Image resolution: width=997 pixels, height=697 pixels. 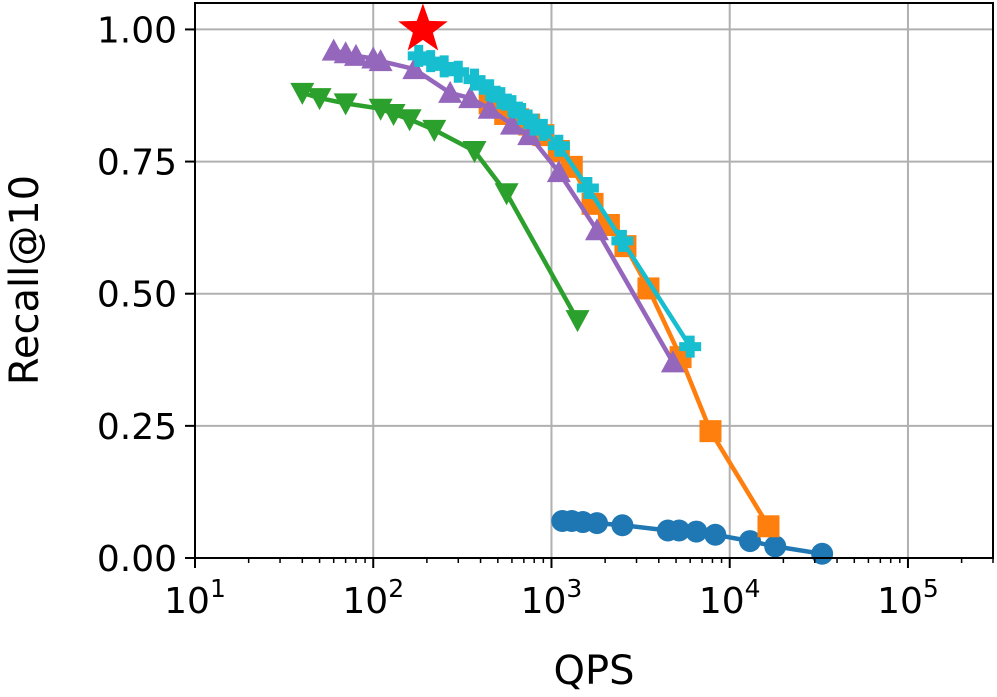 I want to click on series-star, so click(x=423, y=27).